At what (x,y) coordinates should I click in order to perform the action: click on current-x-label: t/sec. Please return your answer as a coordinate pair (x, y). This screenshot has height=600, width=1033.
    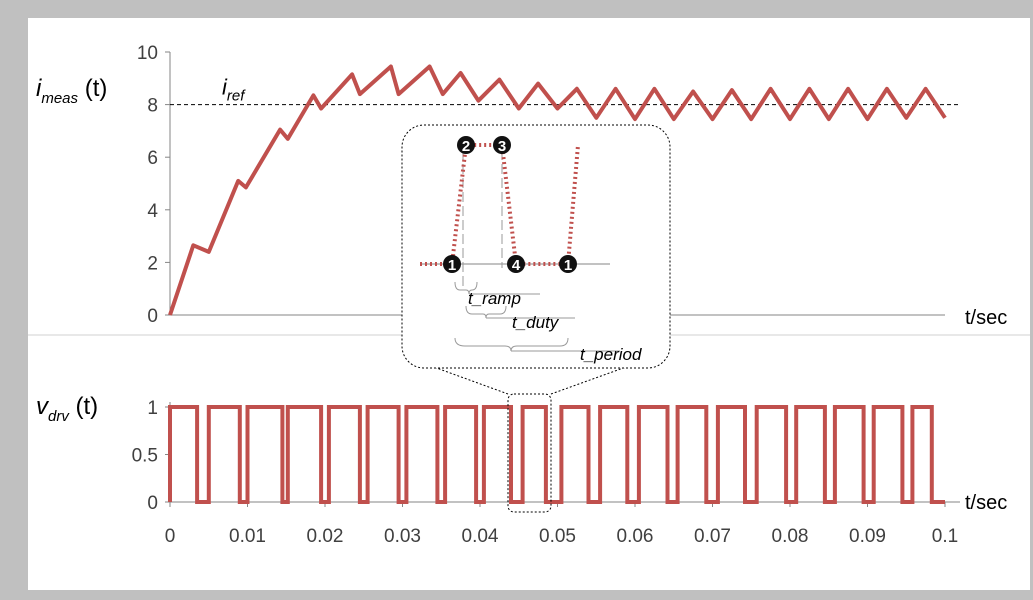
    Looking at the image, I should click on (986, 318).